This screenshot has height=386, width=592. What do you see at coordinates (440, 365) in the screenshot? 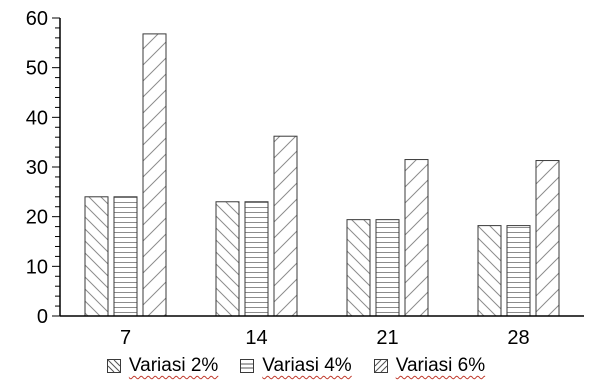
I see `legend-label-series-3: Variasi 6%` at bounding box center [440, 365].